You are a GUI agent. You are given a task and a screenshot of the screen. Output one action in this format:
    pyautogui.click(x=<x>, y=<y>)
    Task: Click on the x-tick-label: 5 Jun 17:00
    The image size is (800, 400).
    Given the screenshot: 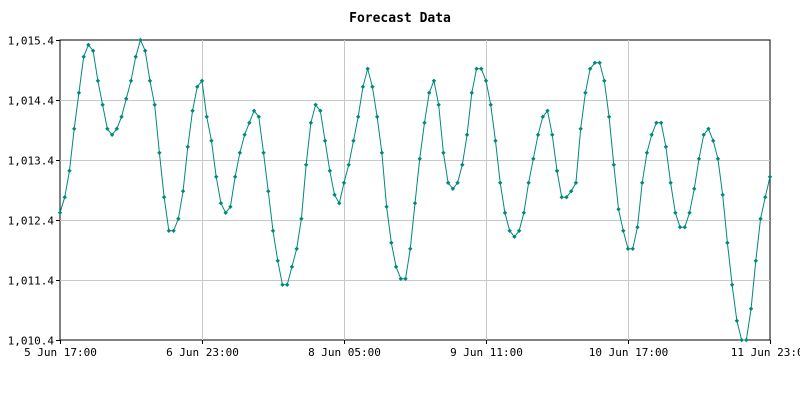 What is the action you would take?
    pyautogui.click(x=60, y=352)
    